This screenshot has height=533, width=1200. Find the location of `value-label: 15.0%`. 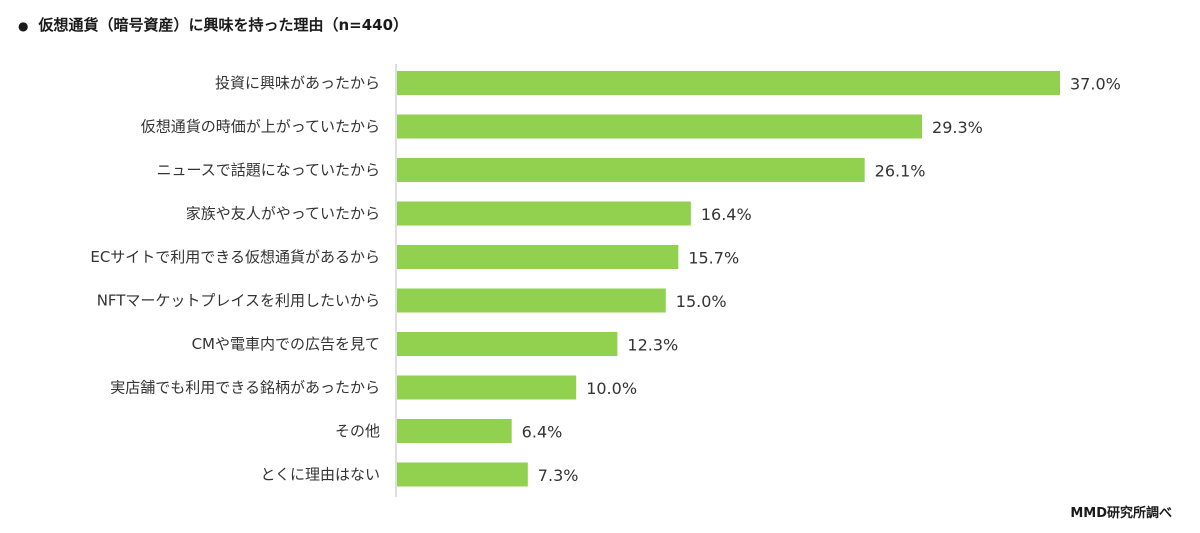

value-label: 15.0% is located at coordinates (701, 301).